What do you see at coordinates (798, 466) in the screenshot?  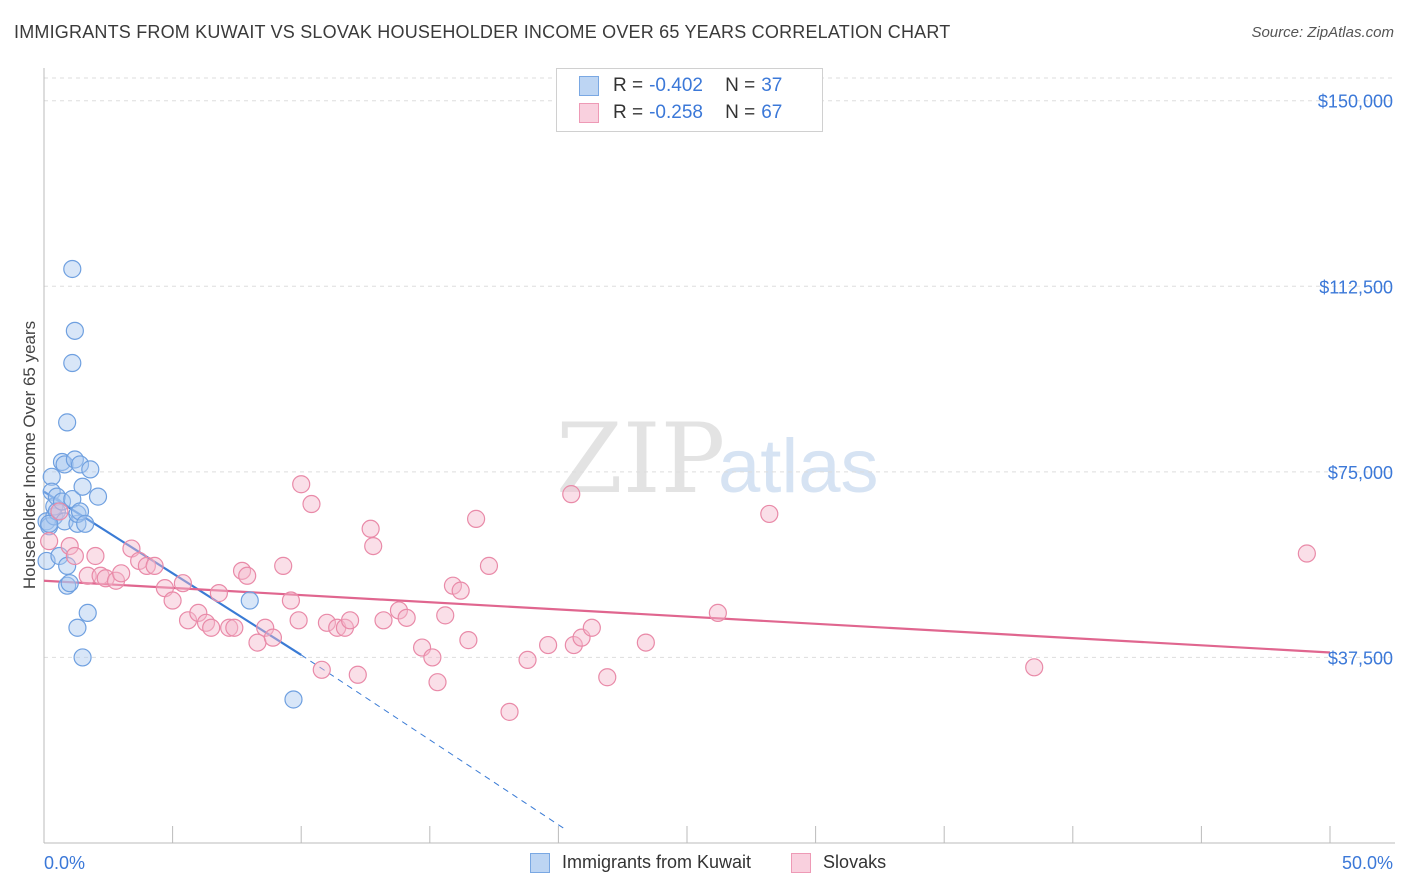 I see `watermark-atlas: atlas` at bounding box center [798, 466].